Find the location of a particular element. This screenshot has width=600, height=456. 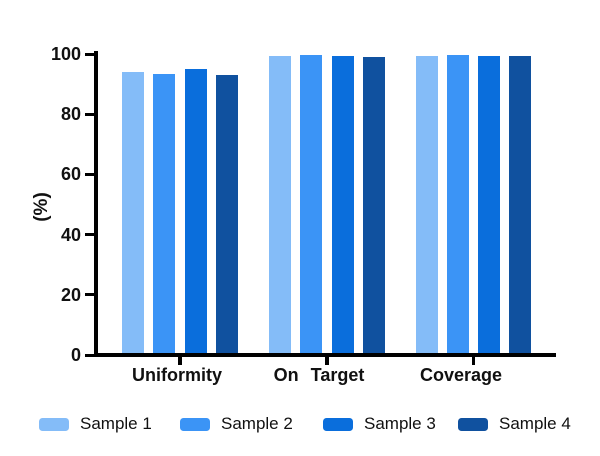

x-category-label: Coverage is located at coordinates (461, 375).